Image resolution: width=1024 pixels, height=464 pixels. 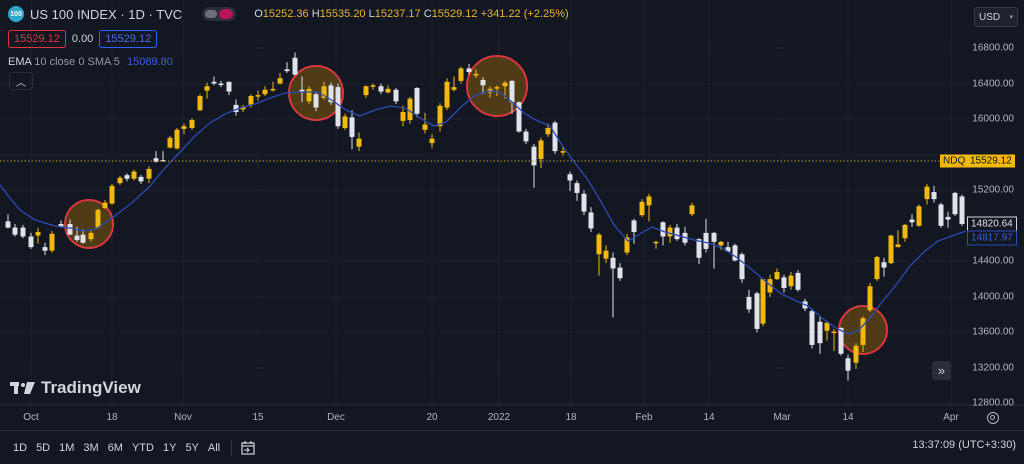 I want to click on clock-timezone: 13:37:09 (UTC+3:30), so click(x=964, y=445).